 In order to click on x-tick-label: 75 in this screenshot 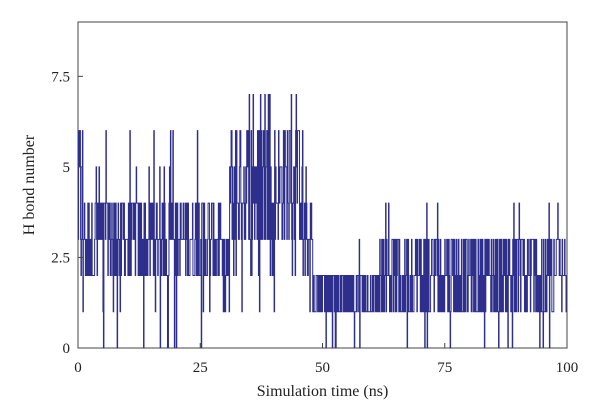, I will do `click(444, 368)`.